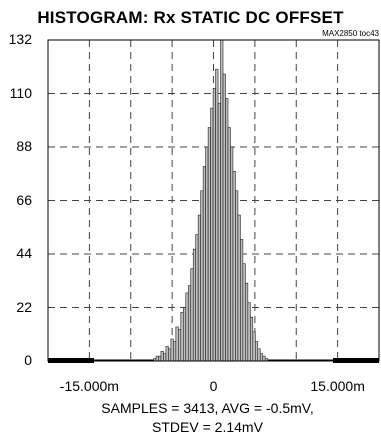  I want to click on baseline-left-bar, so click(71, 360).